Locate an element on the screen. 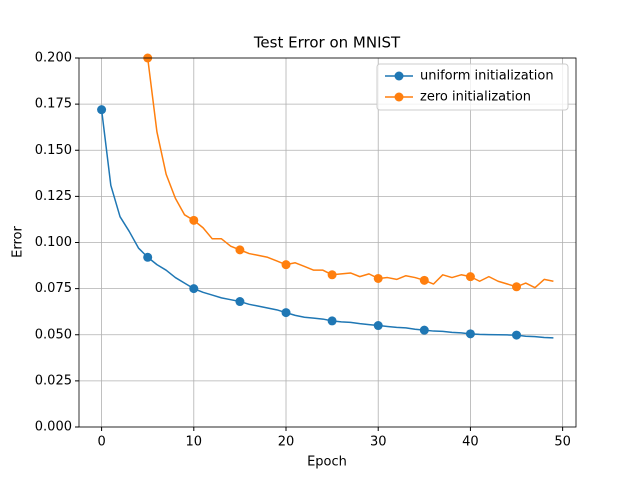  y-tick-label: 0.050 is located at coordinates (53, 334).